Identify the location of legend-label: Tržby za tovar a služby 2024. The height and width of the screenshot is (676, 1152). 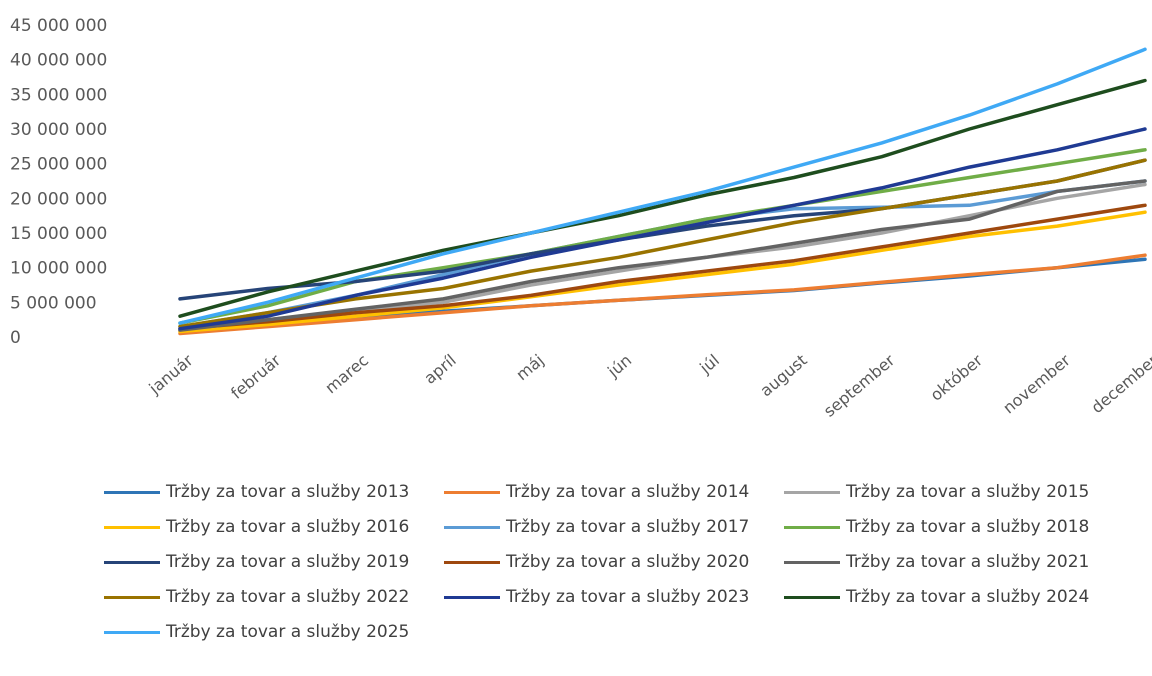
(968, 597).